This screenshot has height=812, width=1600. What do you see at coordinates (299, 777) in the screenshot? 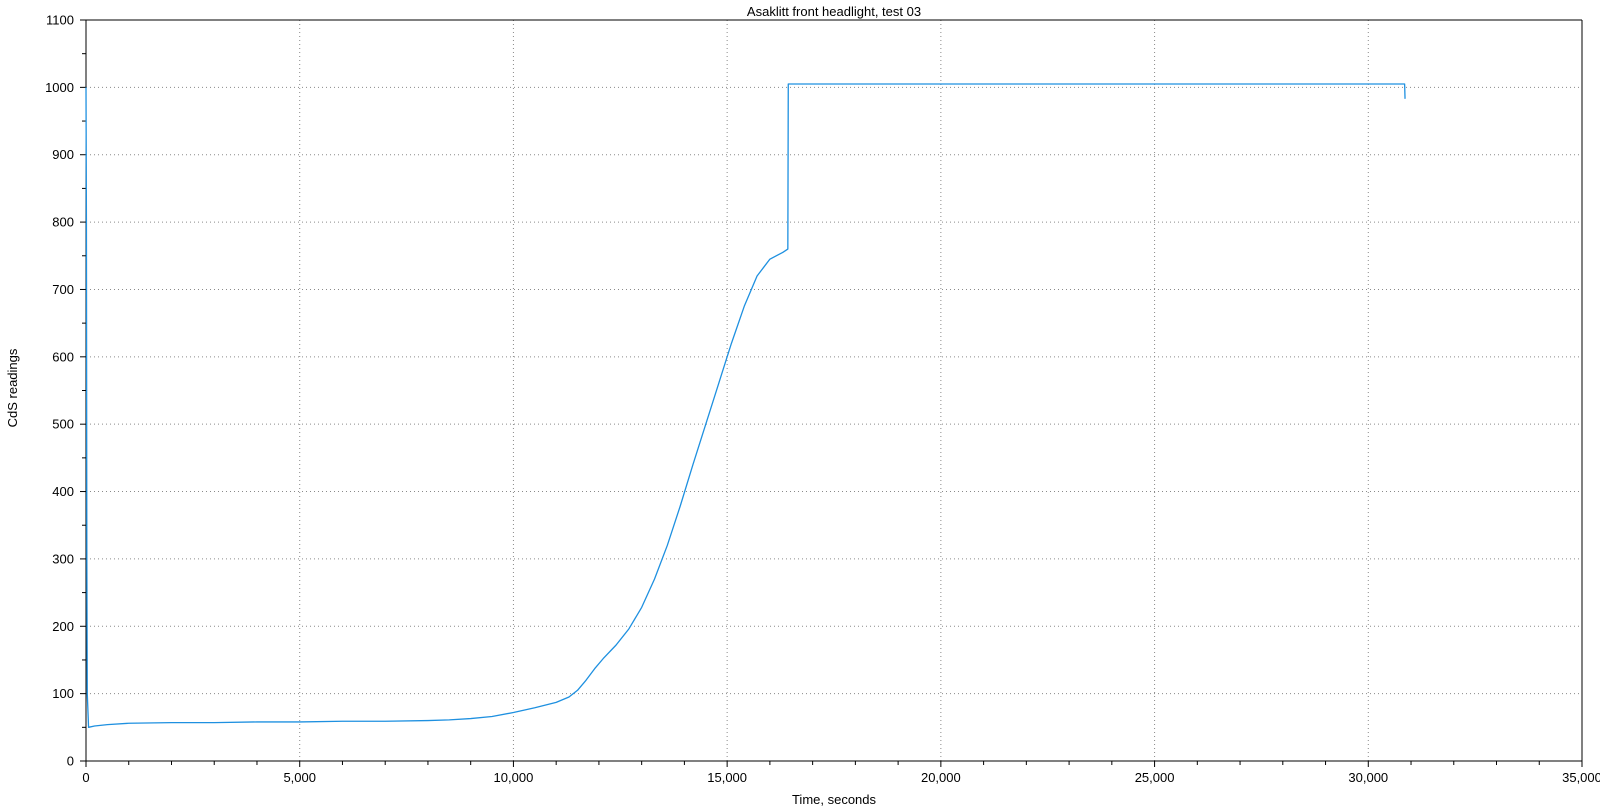
I see `x-tick-label: 5,000` at bounding box center [299, 777].